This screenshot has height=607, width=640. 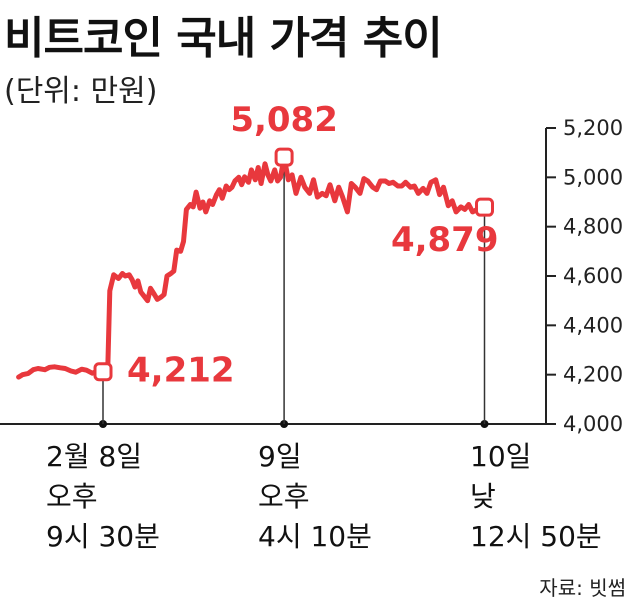 I want to click on y-tick-label: 4,800, so click(x=593, y=227).